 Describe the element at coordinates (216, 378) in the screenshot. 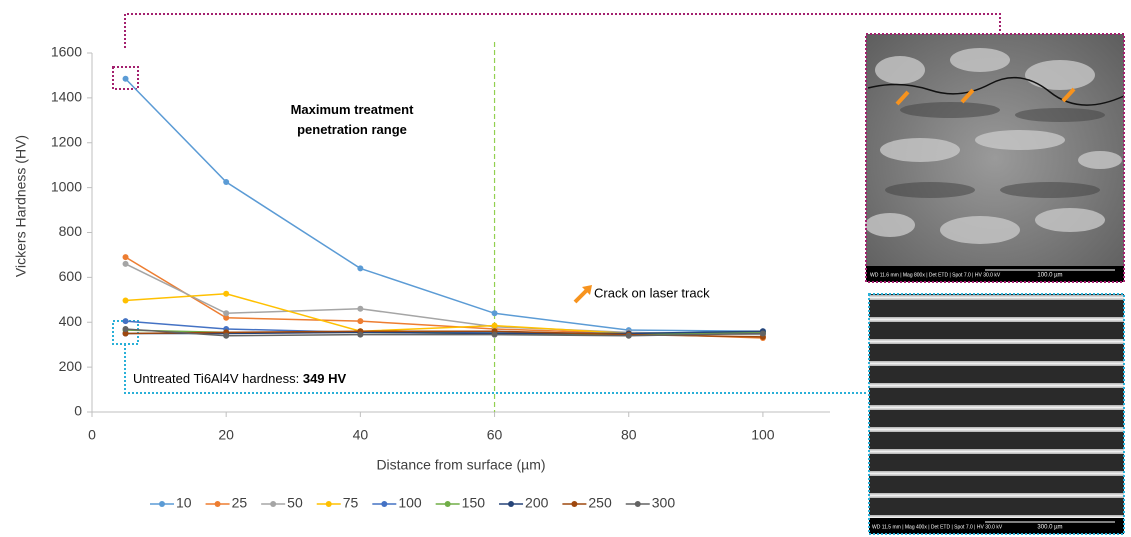

I see `annotation: Untreated Ti6Al4V hardness:` at that location.